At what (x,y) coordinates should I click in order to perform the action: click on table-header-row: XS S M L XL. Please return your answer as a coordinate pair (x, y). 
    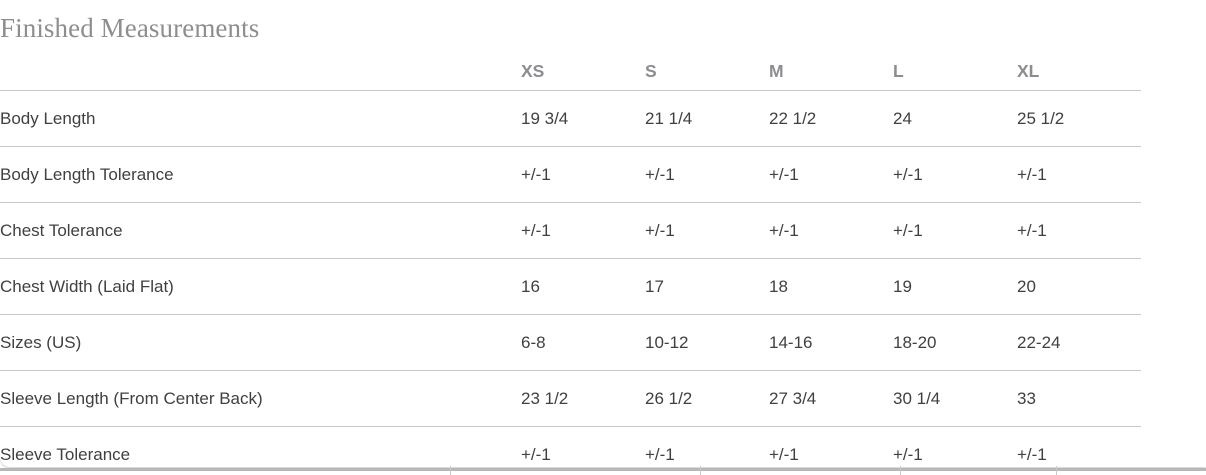
    Looking at the image, I should click on (570, 71).